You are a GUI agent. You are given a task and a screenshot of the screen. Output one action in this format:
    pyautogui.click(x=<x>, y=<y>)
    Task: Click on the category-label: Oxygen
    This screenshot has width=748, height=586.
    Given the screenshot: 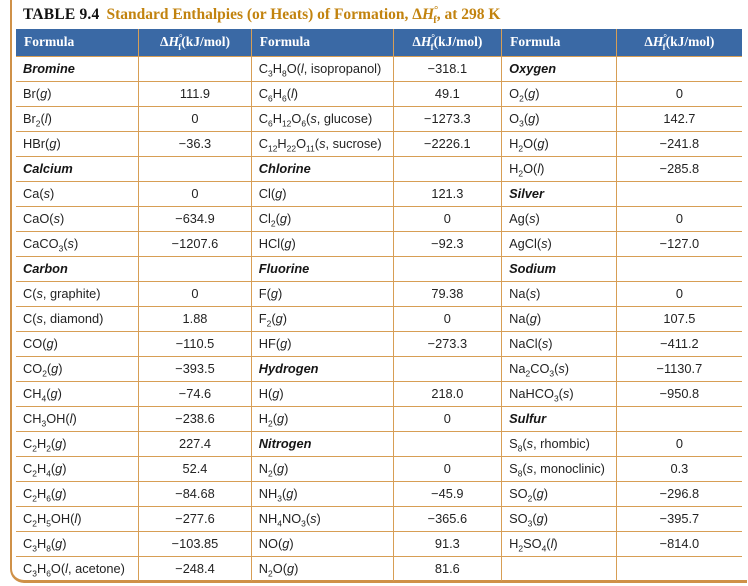 What is the action you would take?
    pyautogui.click(x=559, y=68)
    